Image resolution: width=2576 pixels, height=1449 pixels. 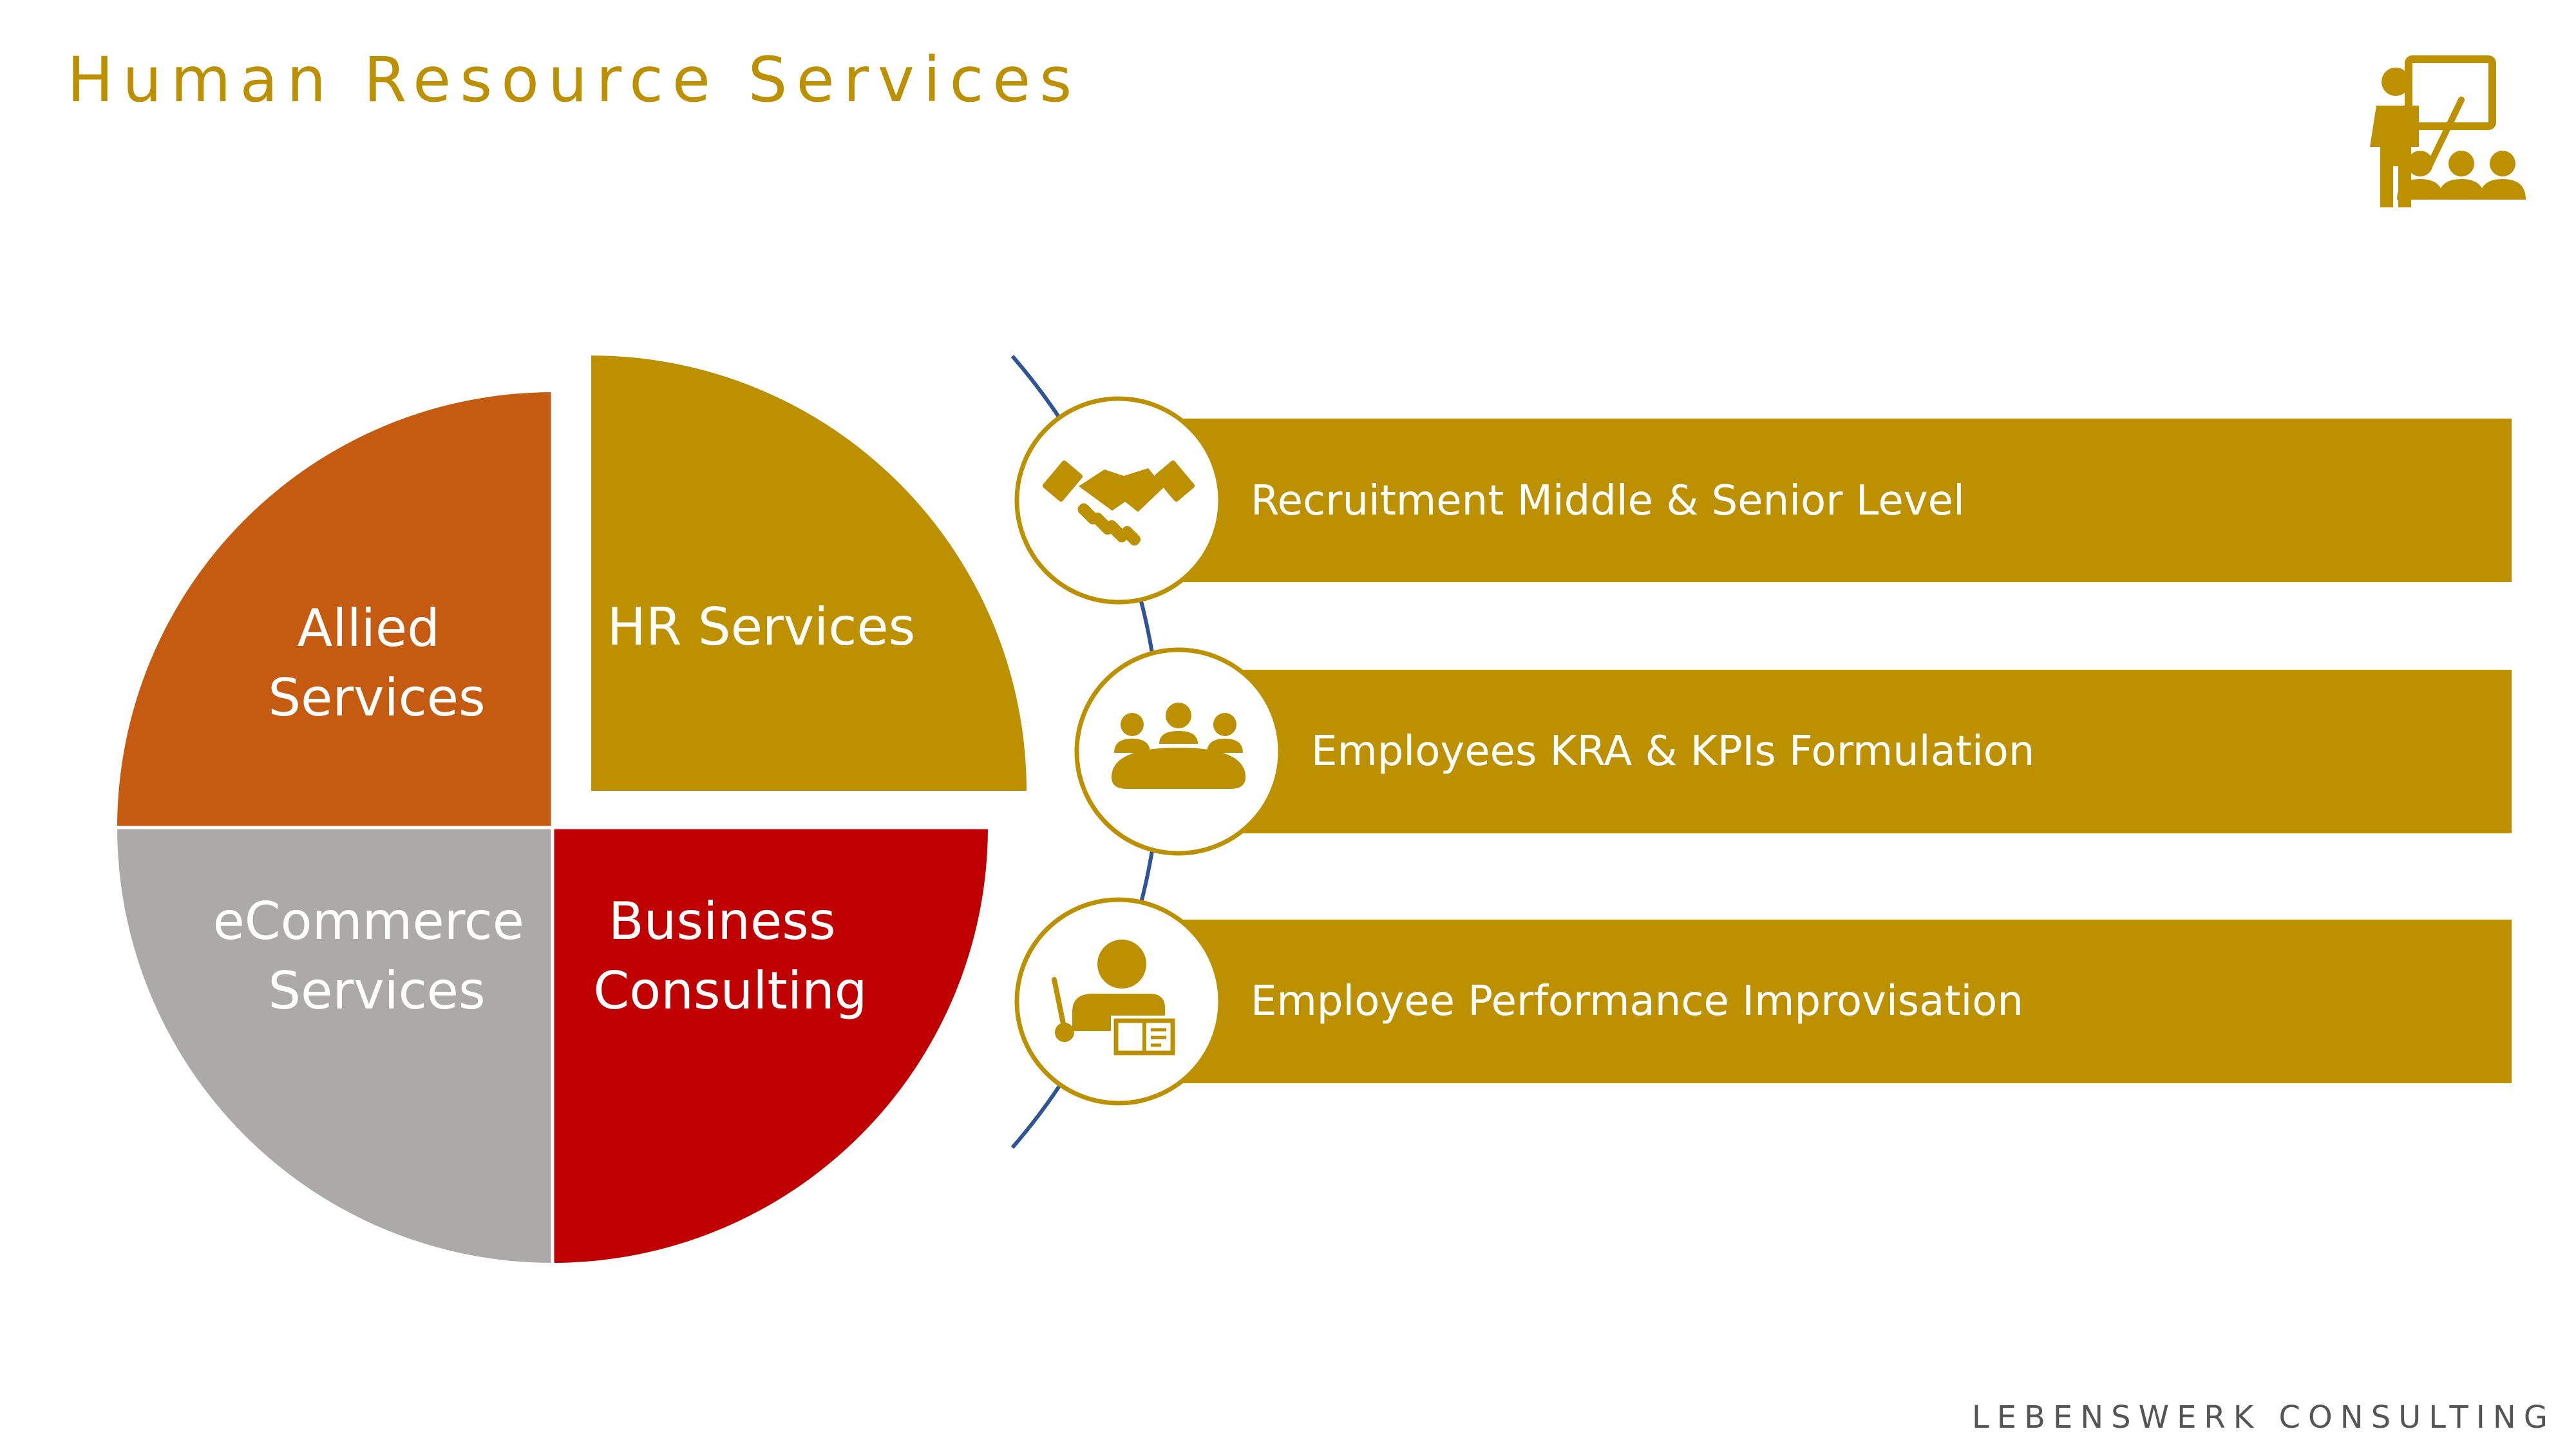 I want to click on quadrant-allied-label-line1: Allied, so click(x=369, y=628).